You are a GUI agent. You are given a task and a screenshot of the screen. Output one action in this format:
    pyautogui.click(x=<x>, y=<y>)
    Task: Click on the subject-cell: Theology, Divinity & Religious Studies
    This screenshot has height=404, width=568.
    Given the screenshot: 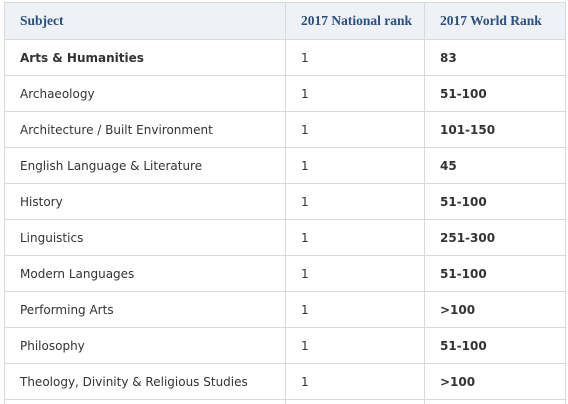 What is the action you would take?
    pyautogui.click(x=145, y=382)
    